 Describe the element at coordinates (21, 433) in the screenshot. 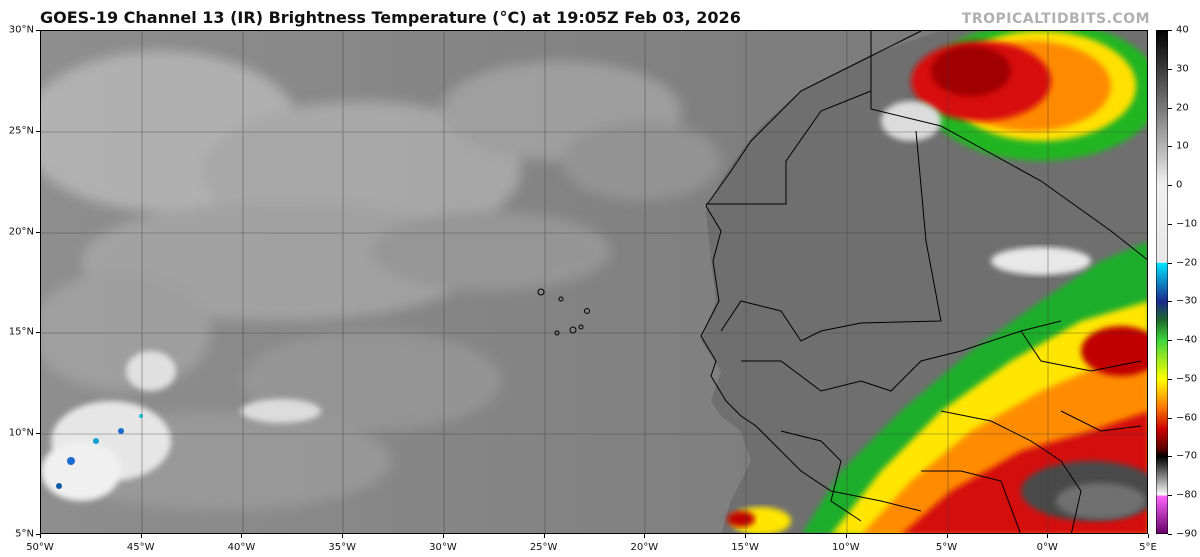

I see `latitude-label: 10°N` at that location.